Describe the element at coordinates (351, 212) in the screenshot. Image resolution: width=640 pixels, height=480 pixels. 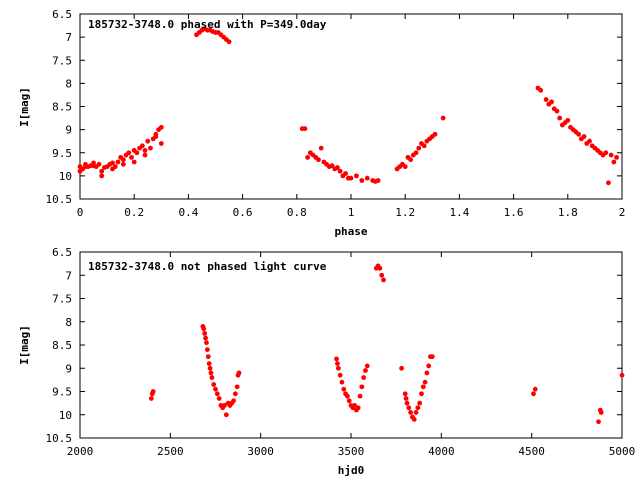
I see `x-tick-label: 1` at that location.